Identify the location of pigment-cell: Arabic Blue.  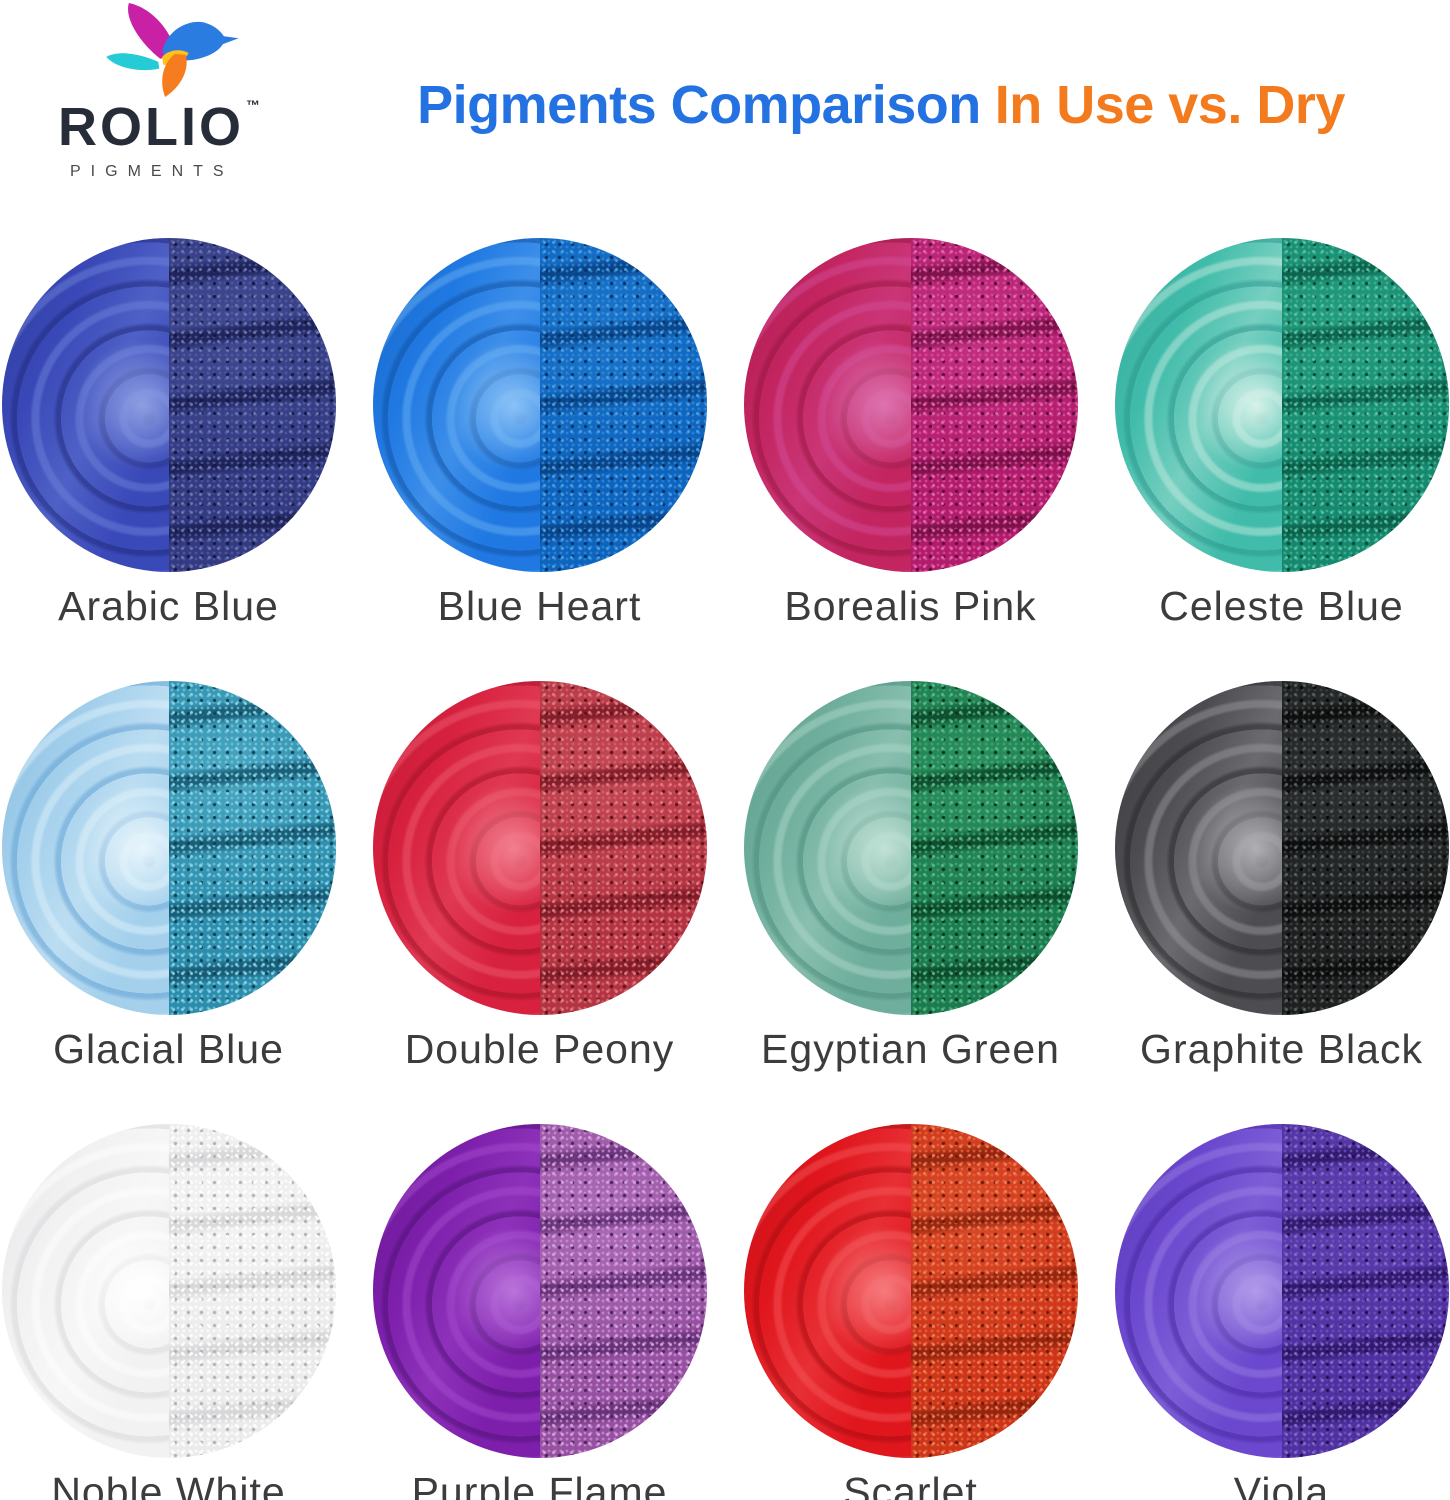
(168, 433).